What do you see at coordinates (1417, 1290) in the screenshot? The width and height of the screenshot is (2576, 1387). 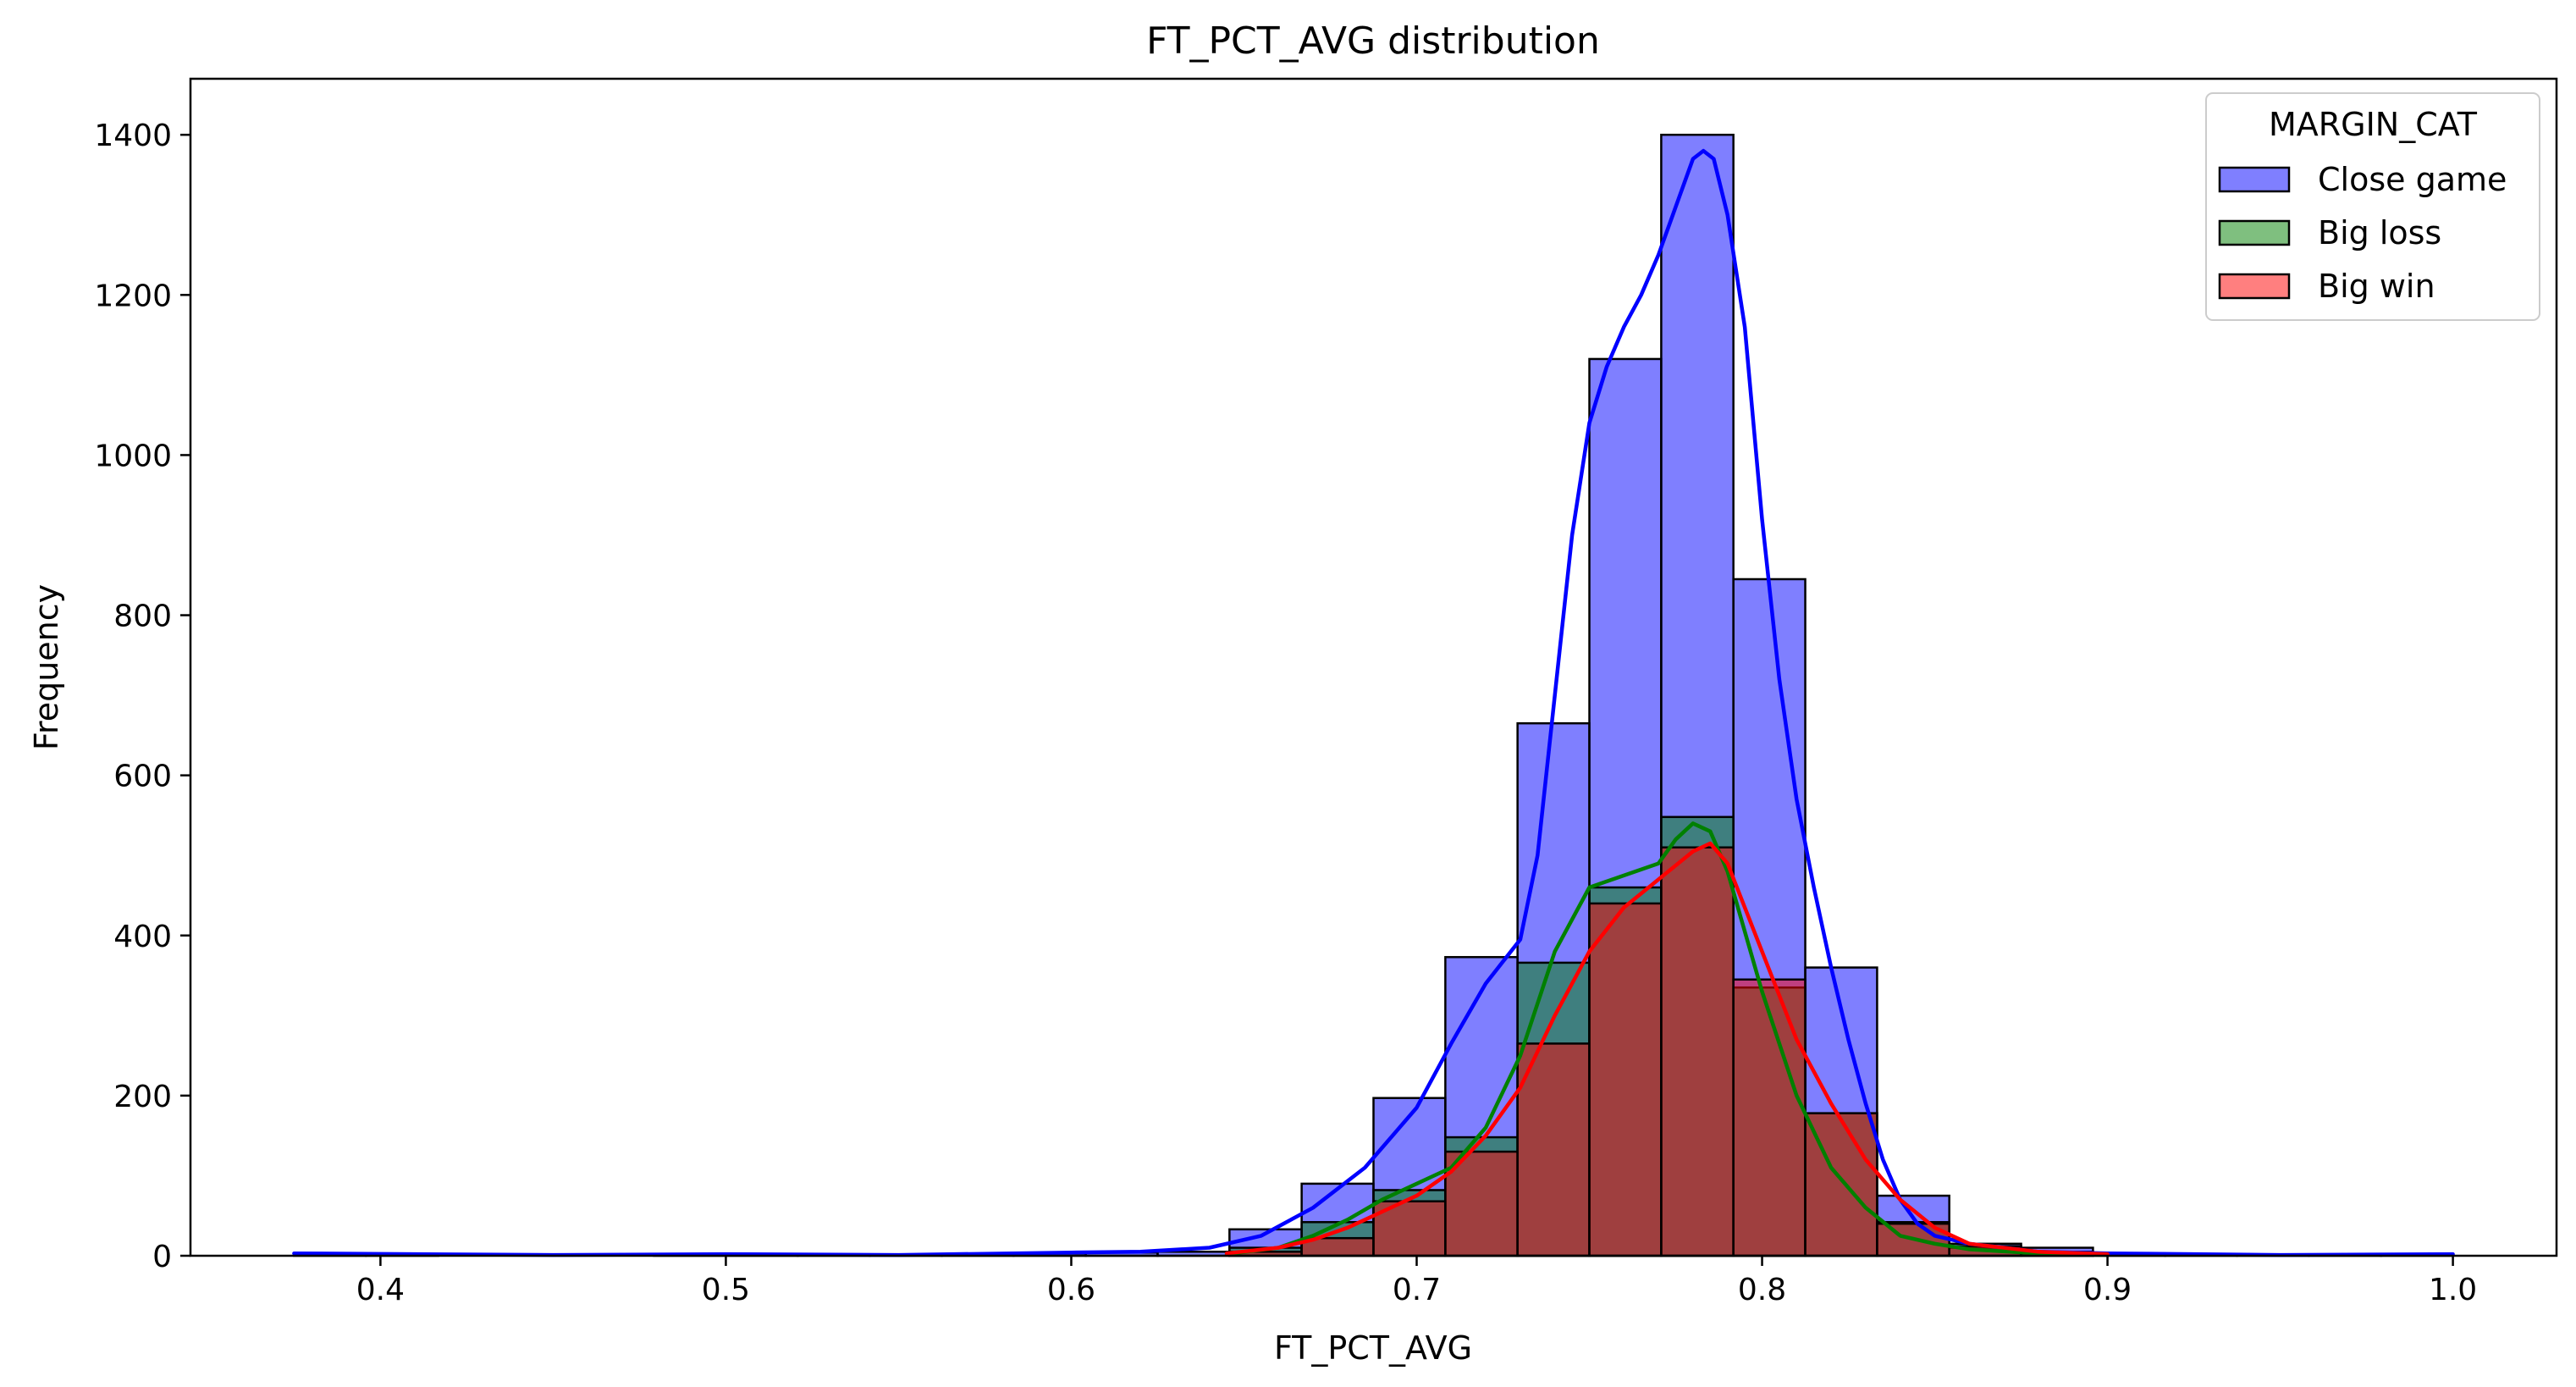 I see `x-tick-label: 0.7` at bounding box center [1417, 1290].